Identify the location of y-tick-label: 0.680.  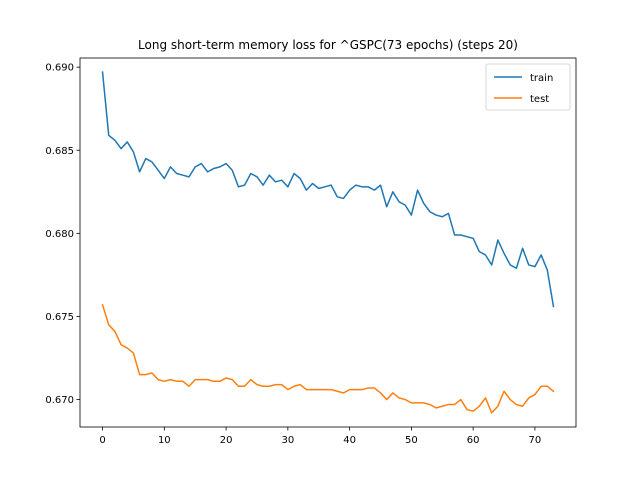
(59, 234).